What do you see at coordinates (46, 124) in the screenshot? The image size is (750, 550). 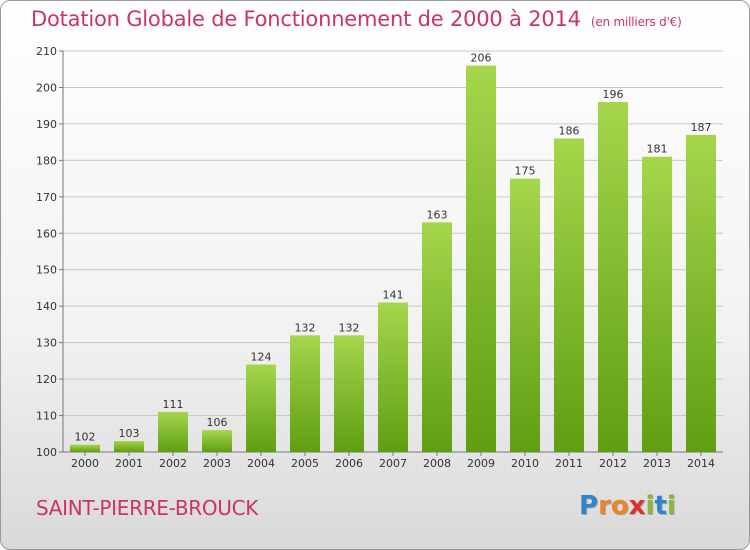 I see `y-tick-label: 190` at bounding box center [46, 124].